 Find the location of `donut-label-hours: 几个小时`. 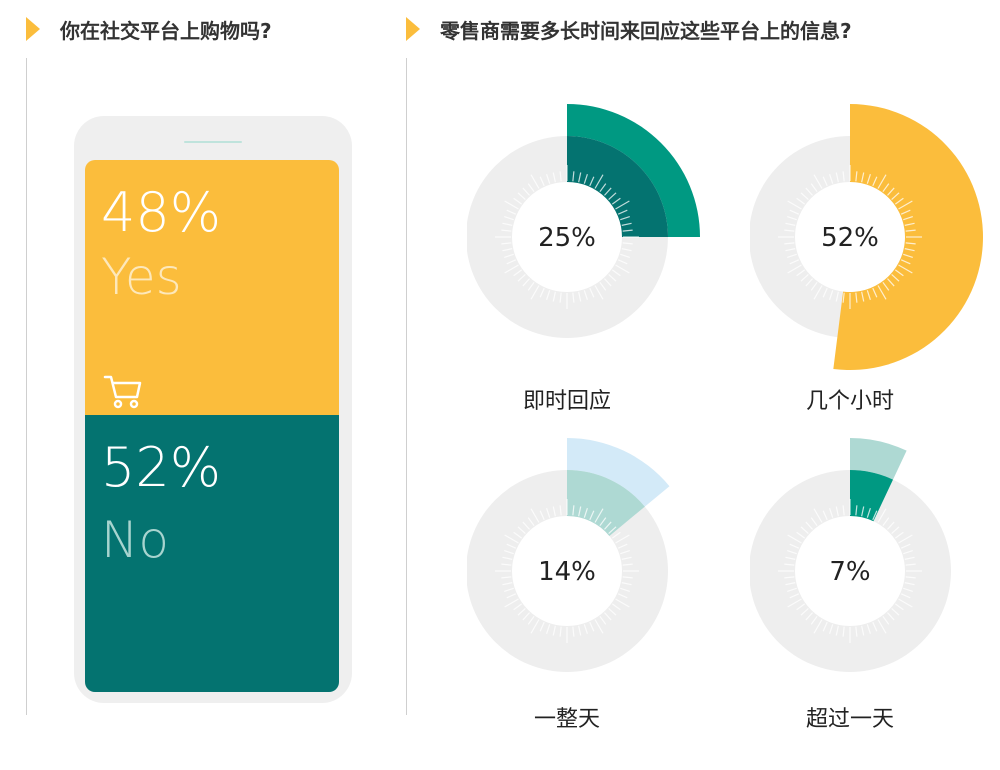

donut-label-hours: 几个小时 is located at coordinates (849, 401).